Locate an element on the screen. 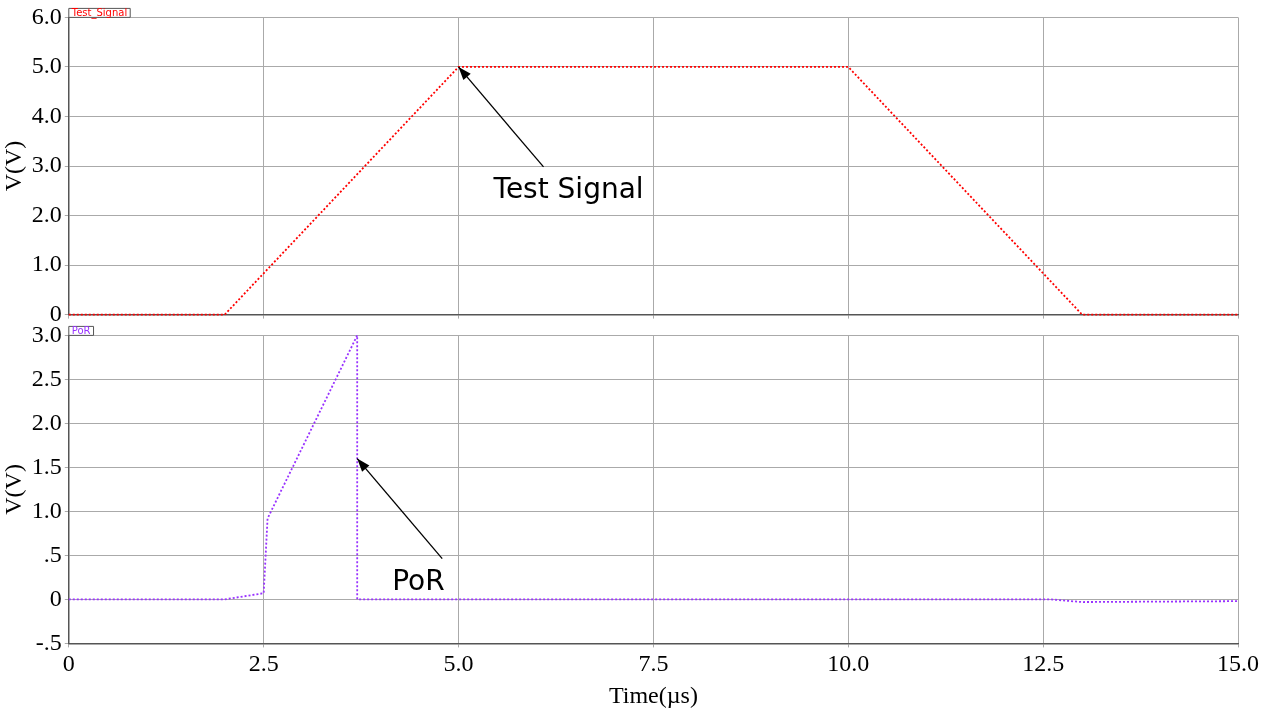 This screenshot has height=715, width=1274. y-tick-label: 2.5 is located at coordinates (46, 377).